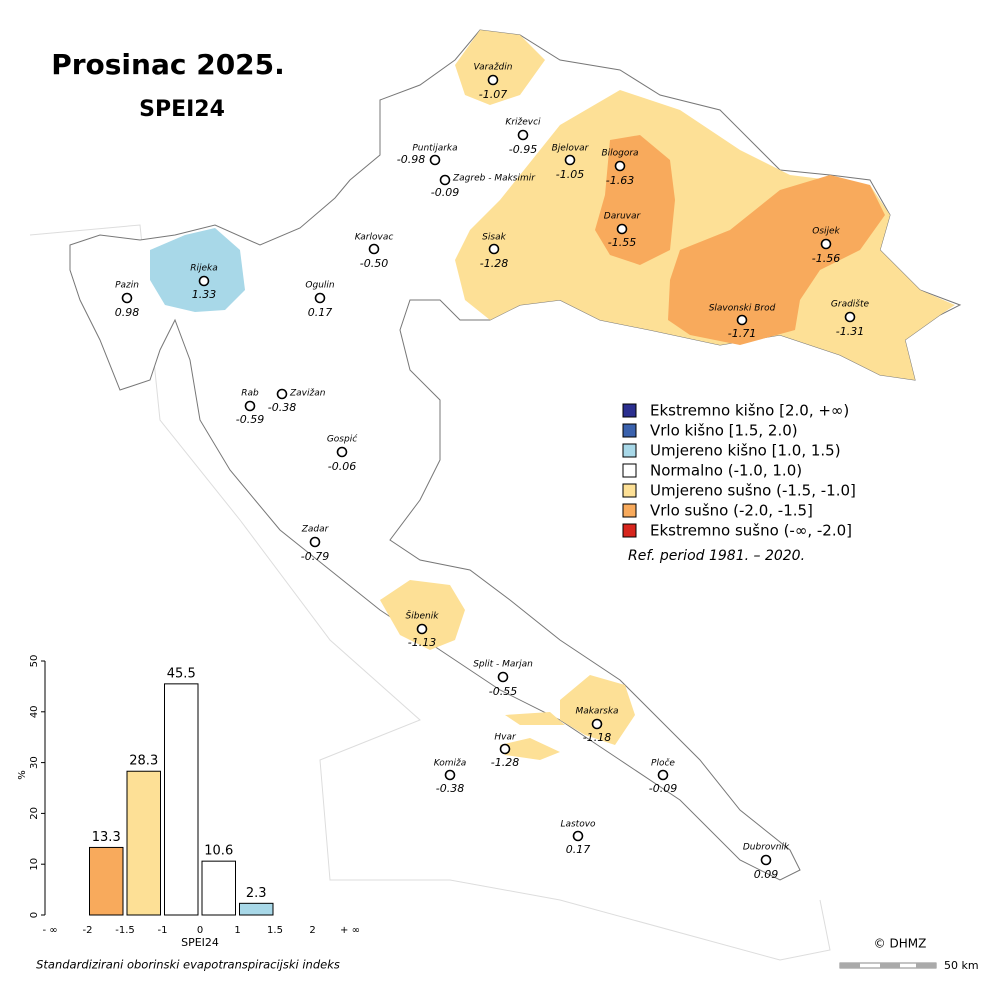 The image size is (1000, 1000). What do you see at coordinates (570, 174) in the screenshot?
I see `station-value: -1.05` at bounding box center [570, 174].